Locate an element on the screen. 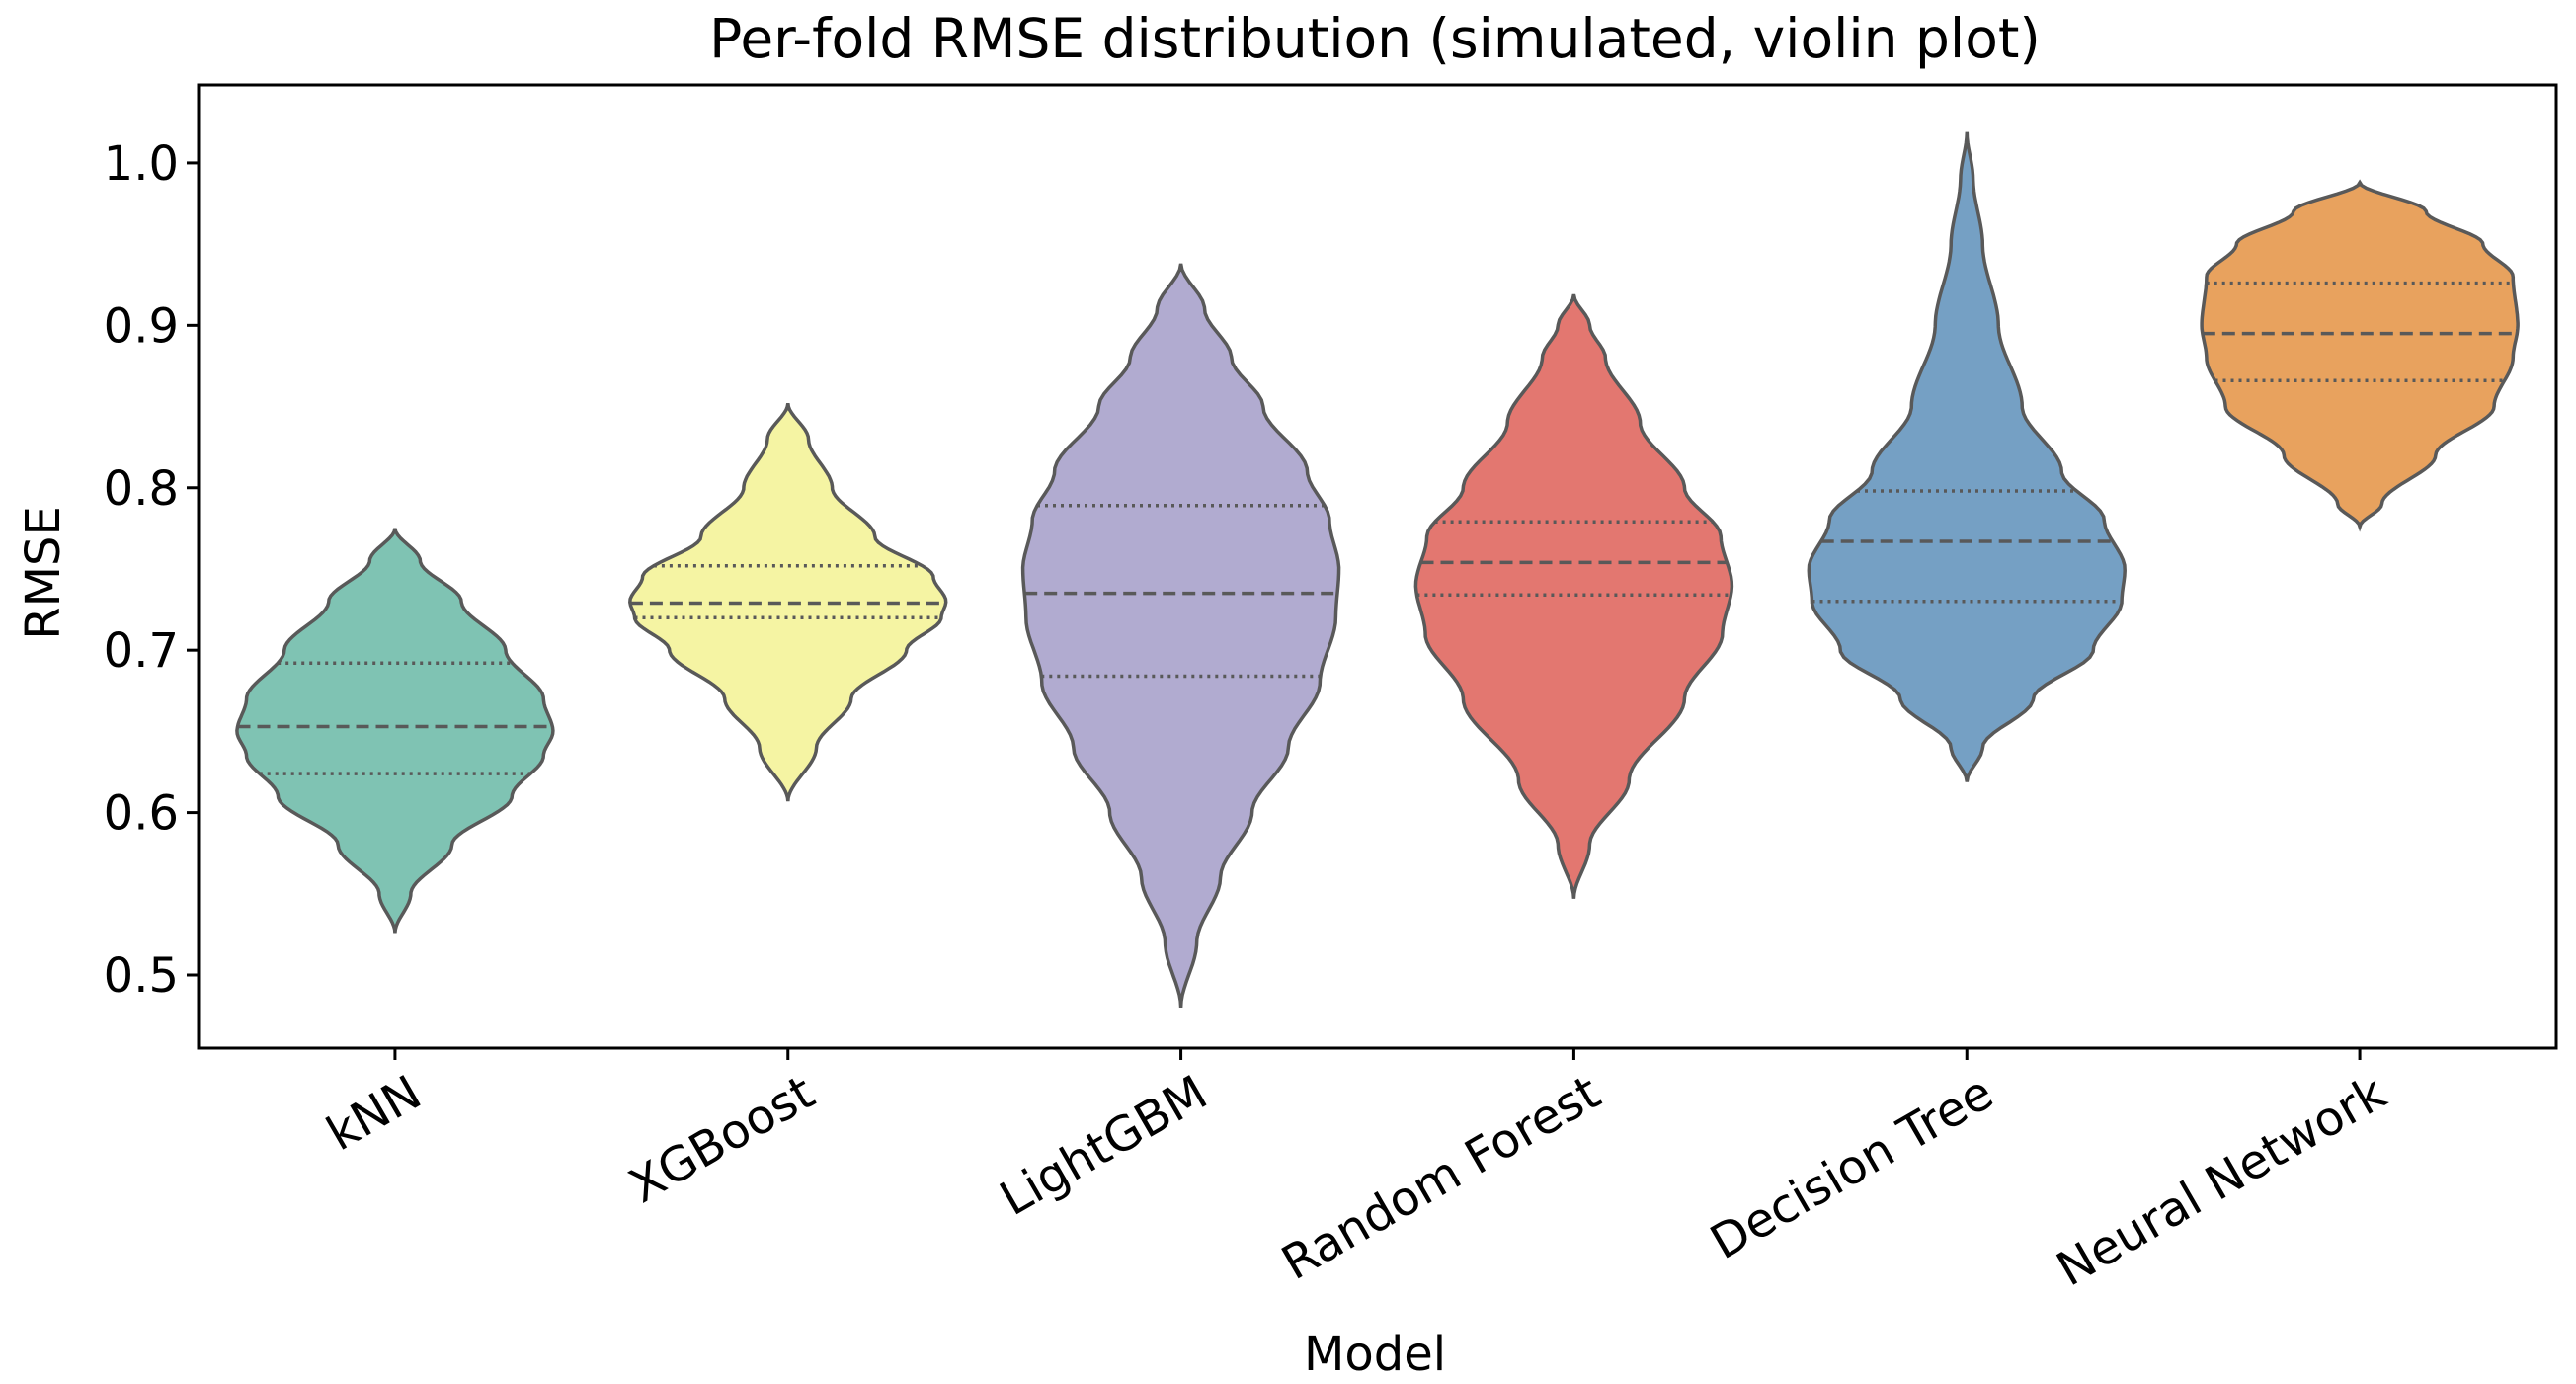  y-tick-label: 0.9 is located at coordinates (141, 326).